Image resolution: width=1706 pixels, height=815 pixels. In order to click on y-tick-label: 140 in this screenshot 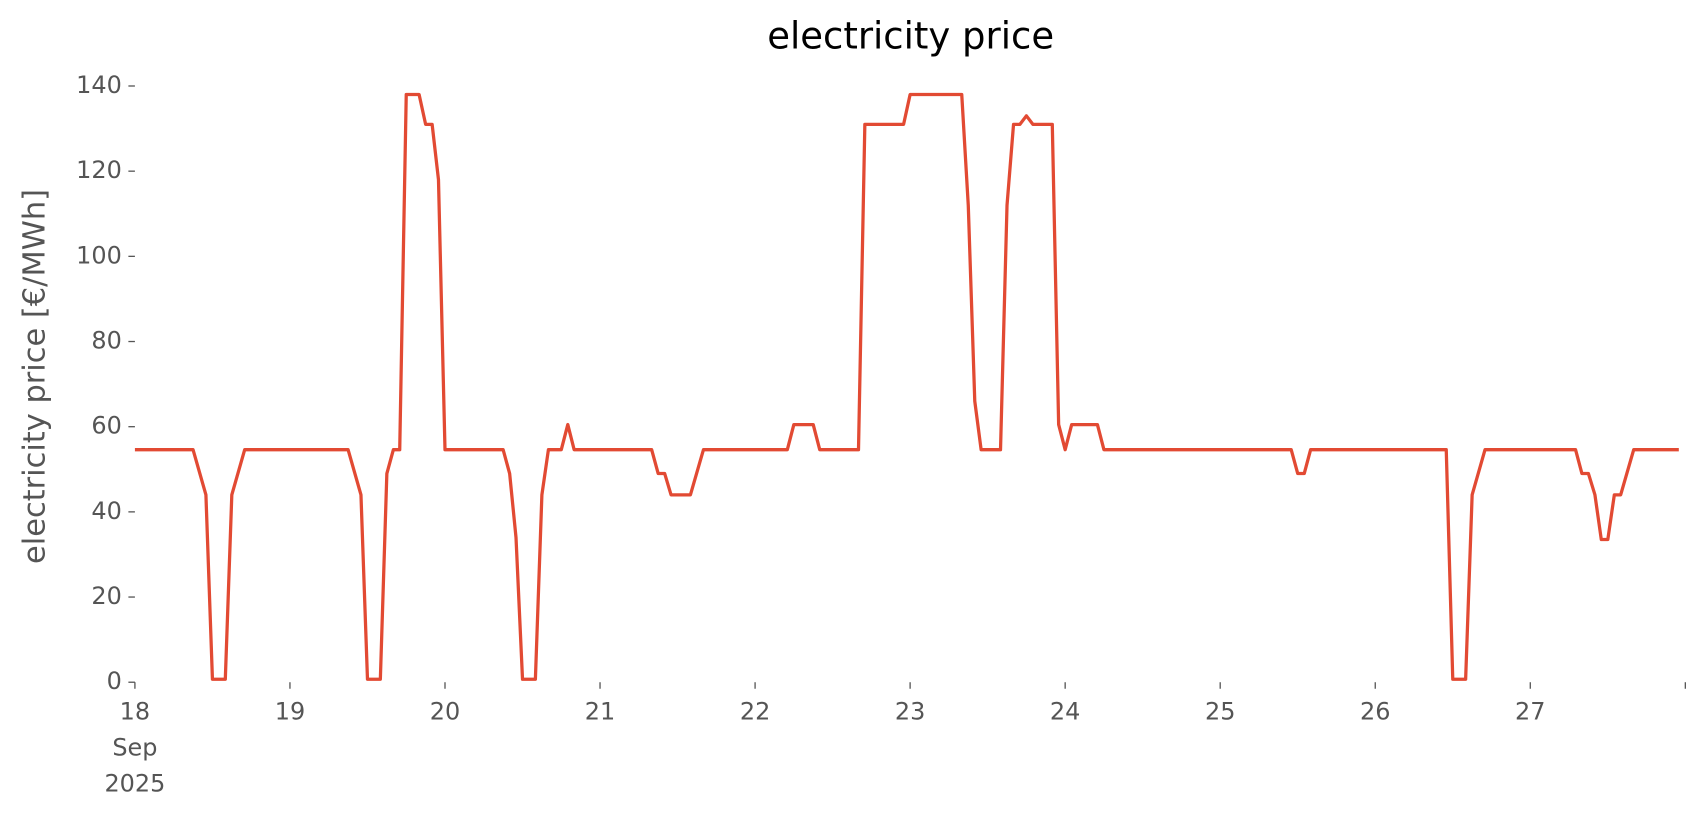, I will do `click(99, 85)`.